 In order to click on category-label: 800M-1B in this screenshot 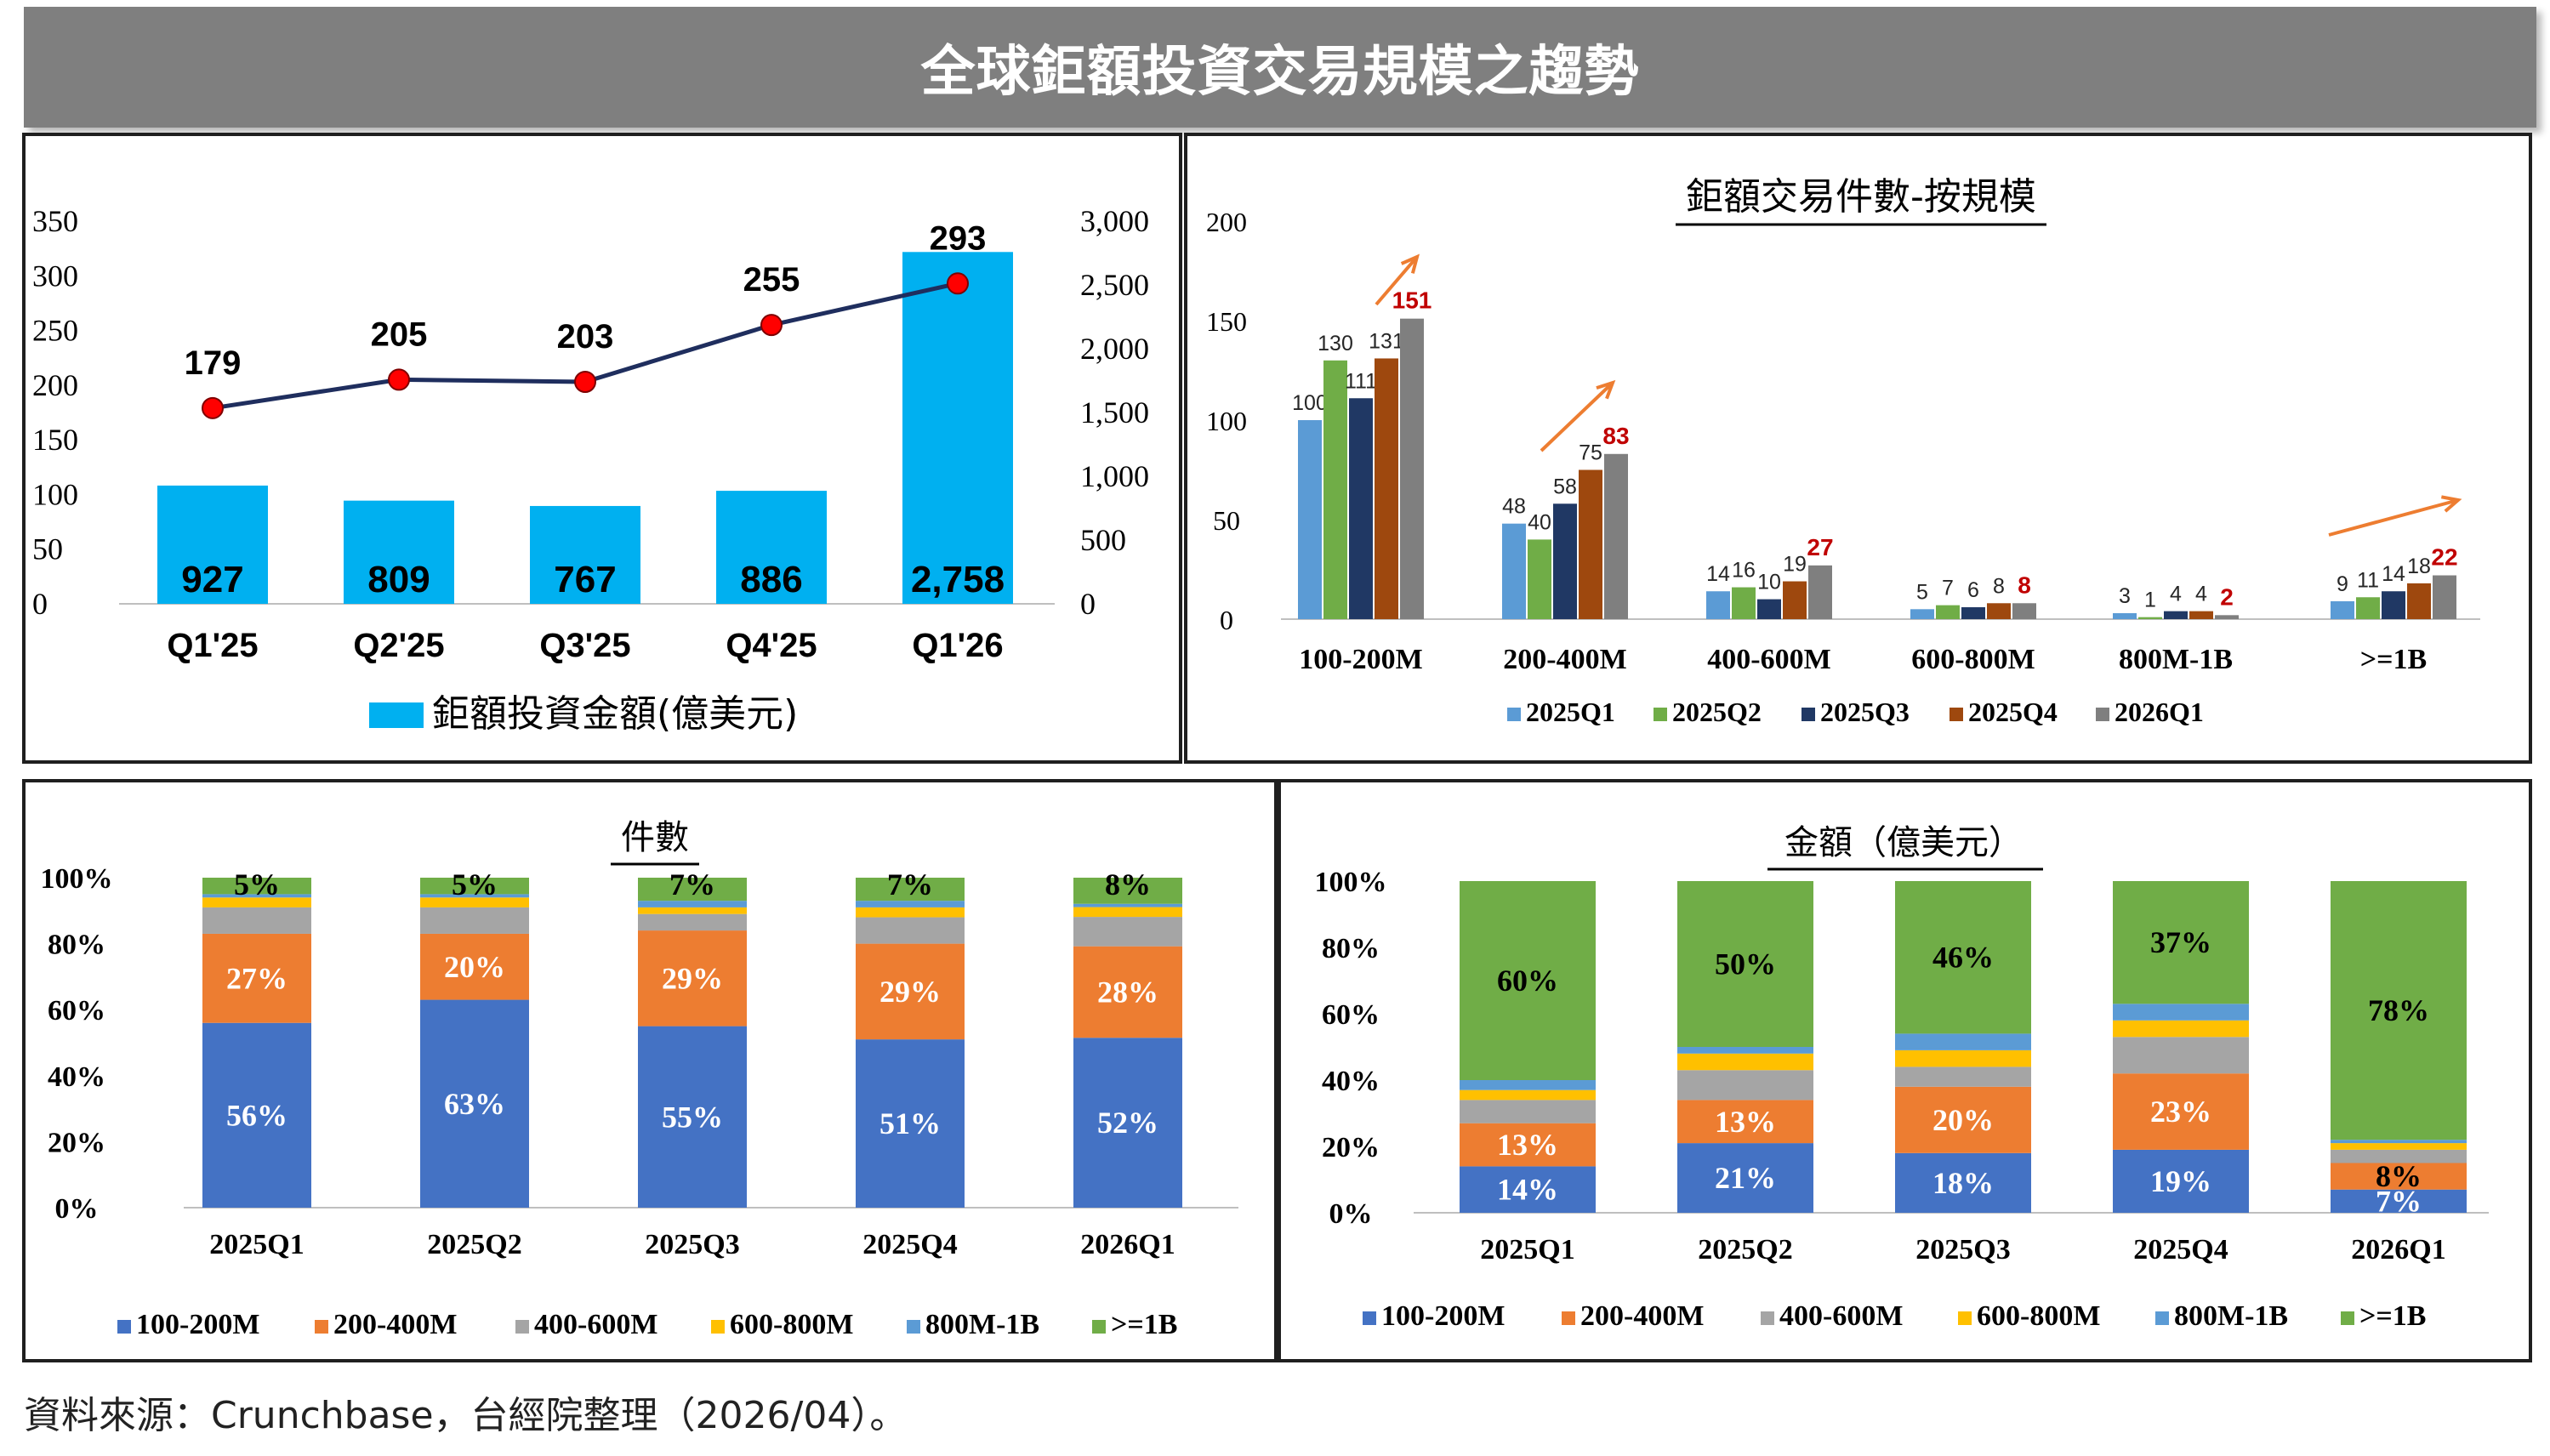, I will do `click(2176, 659)`.